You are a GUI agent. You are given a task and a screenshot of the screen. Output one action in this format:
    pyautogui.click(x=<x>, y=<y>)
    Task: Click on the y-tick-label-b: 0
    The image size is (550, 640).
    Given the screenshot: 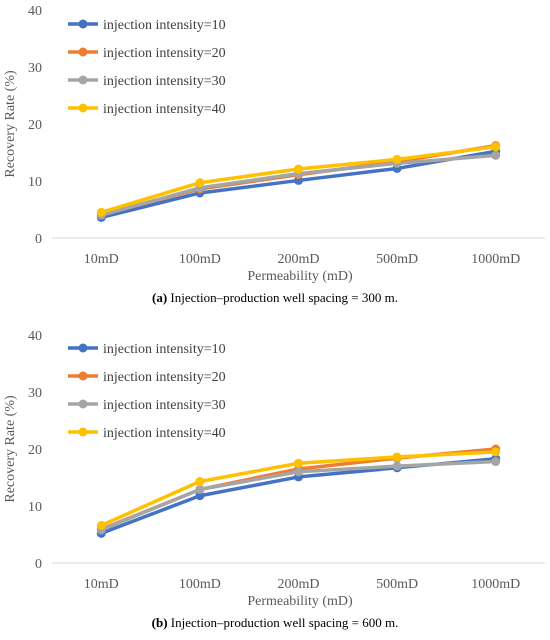 What is the action you would take?
    pyautogui.click(x=38, y=564)
    